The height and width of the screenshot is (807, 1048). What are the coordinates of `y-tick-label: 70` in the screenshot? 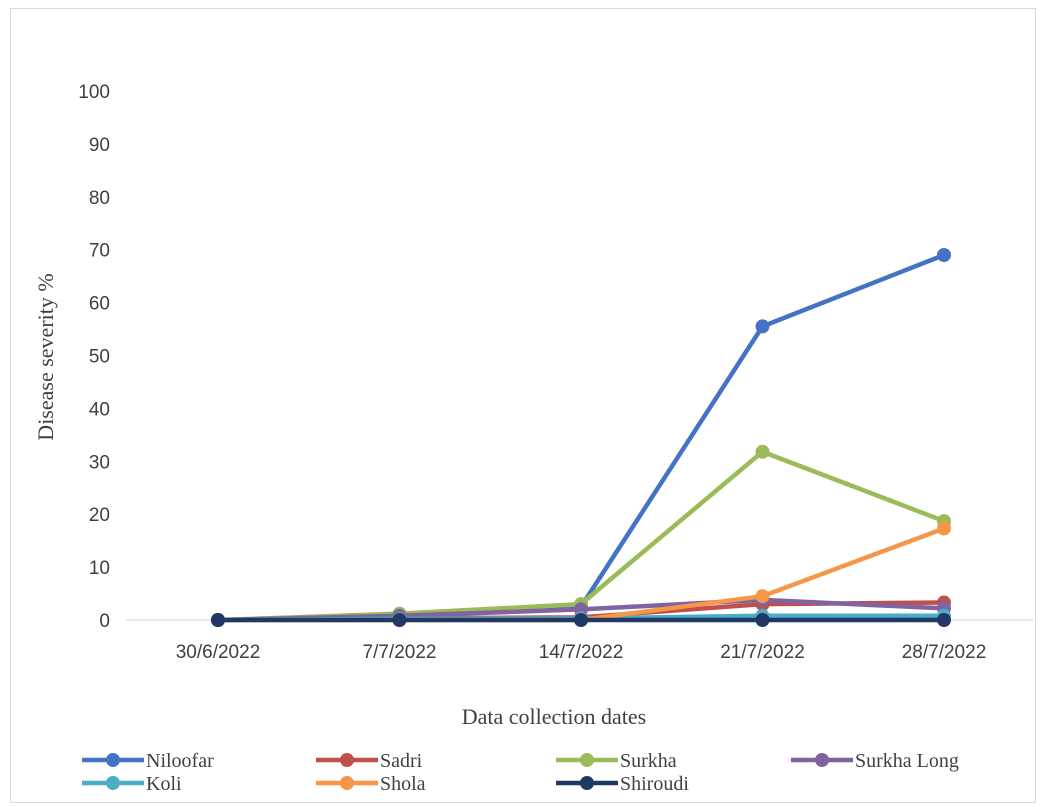 It's located at (99, 251).